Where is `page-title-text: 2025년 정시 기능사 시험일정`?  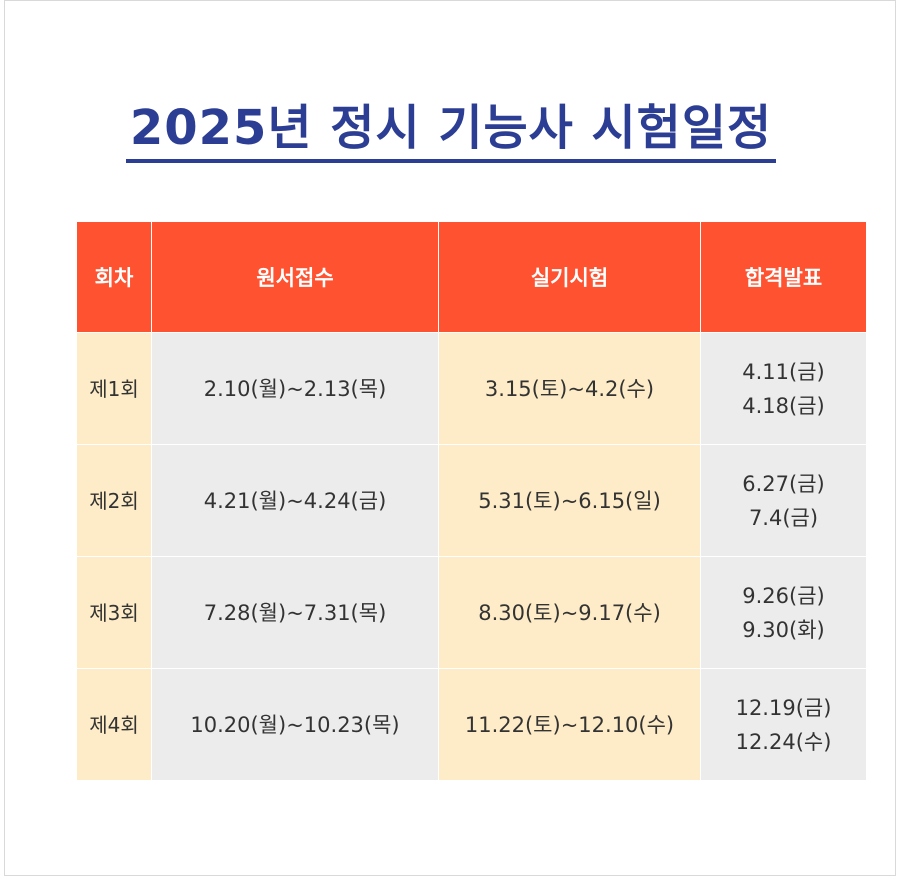 page-title-text: 2025년 정시 기능사 시험일정 is located at coordinates (451, 130).